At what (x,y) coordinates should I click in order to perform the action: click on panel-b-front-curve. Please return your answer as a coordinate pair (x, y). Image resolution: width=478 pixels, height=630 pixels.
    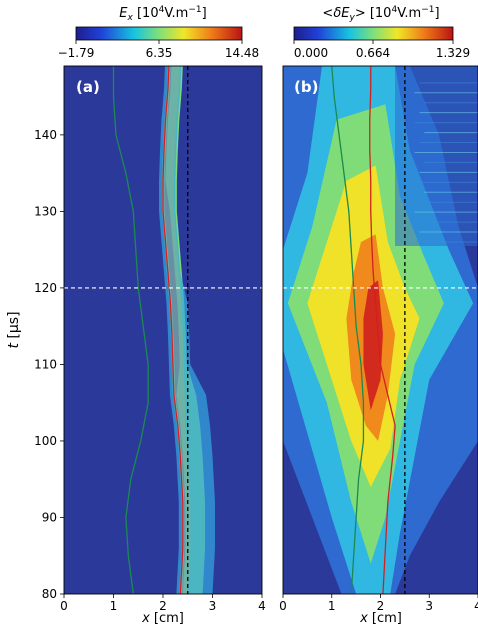
    Looking at the image, I should click on (382, 330).